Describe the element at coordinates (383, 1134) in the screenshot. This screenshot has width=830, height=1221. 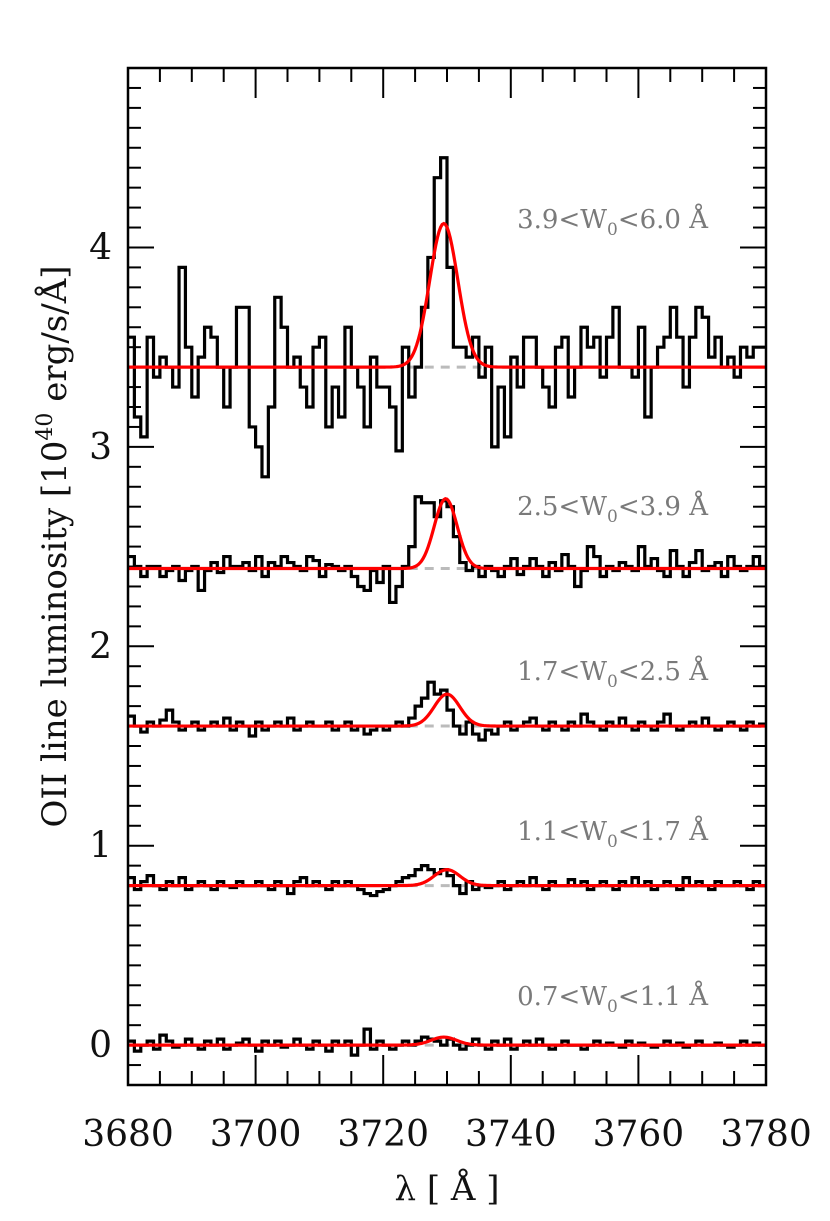
I see `x-tick-label: 3720` at that location.